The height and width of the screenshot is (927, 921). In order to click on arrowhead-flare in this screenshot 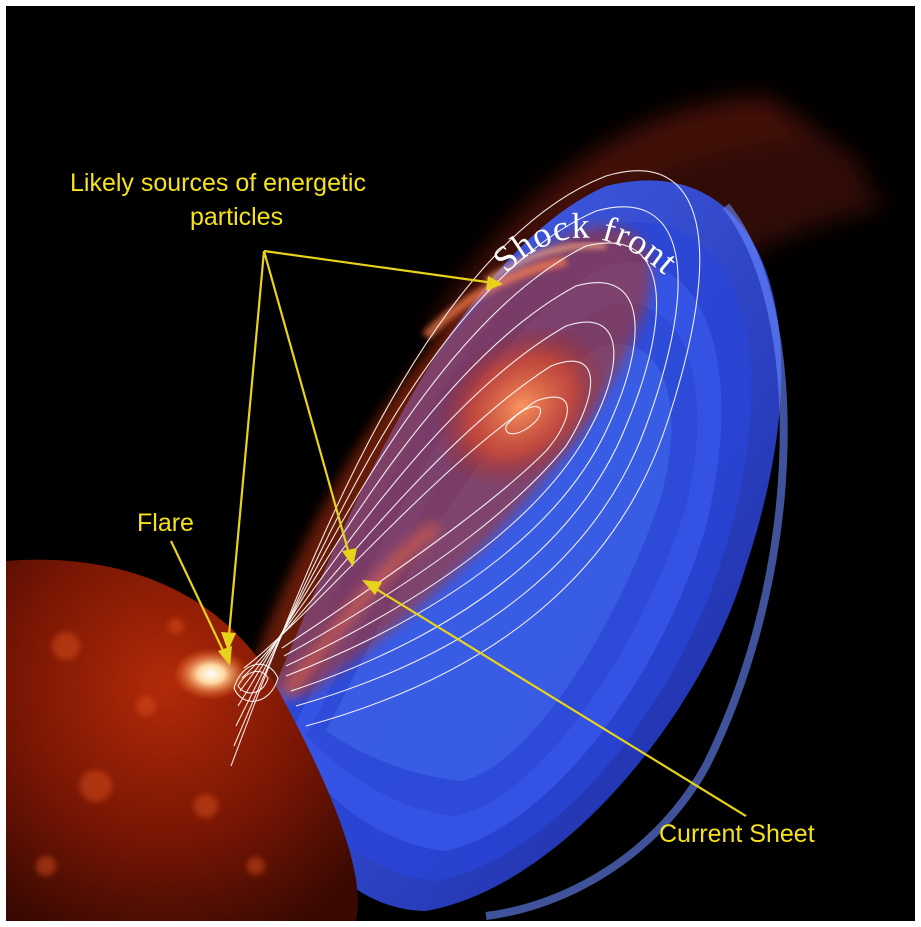, I will do `click(225, 656)`.